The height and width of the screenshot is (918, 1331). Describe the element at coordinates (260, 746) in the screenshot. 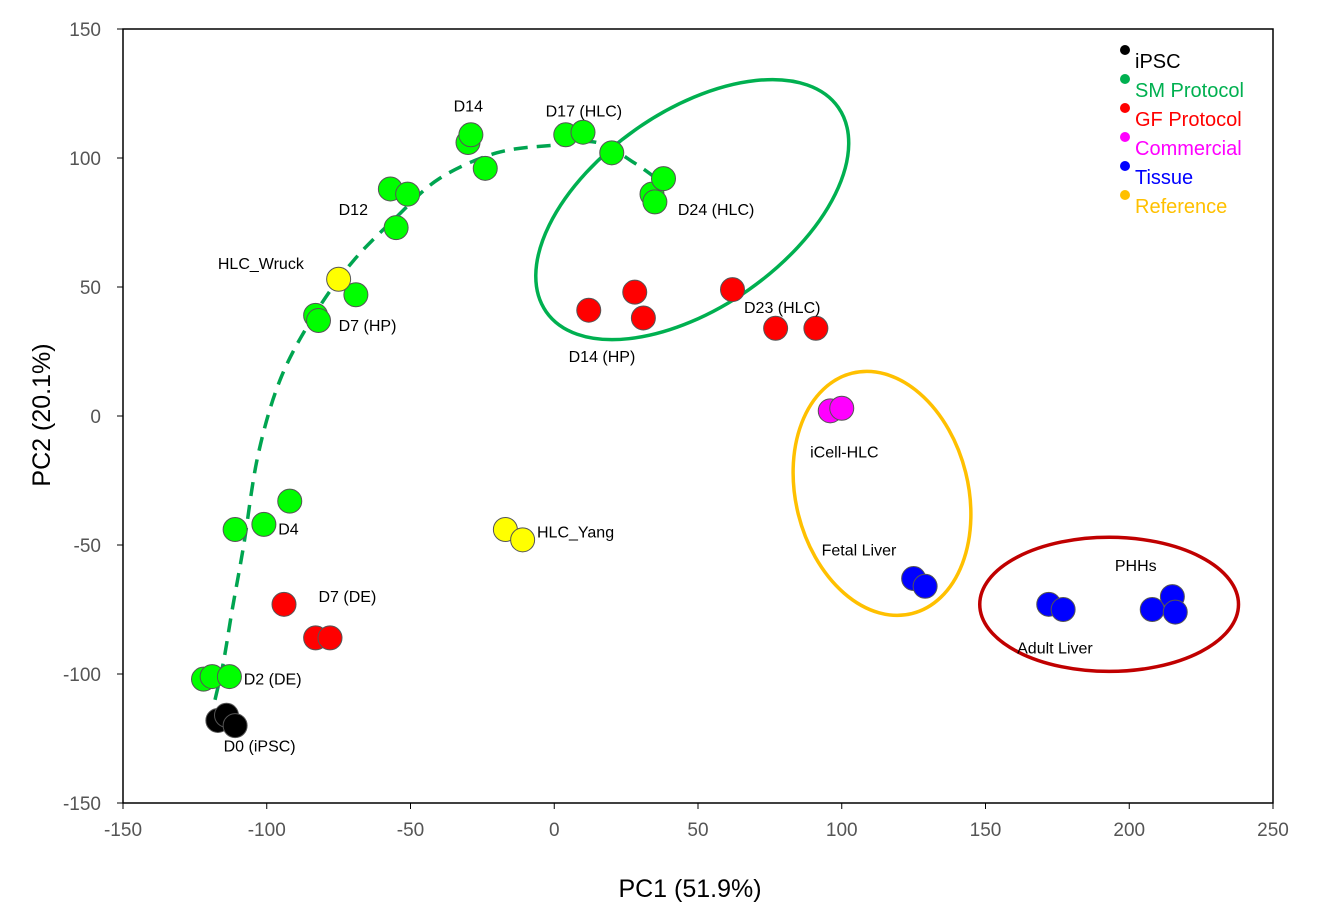

I see `point-annotation: D0 (iPSC)` at that location.